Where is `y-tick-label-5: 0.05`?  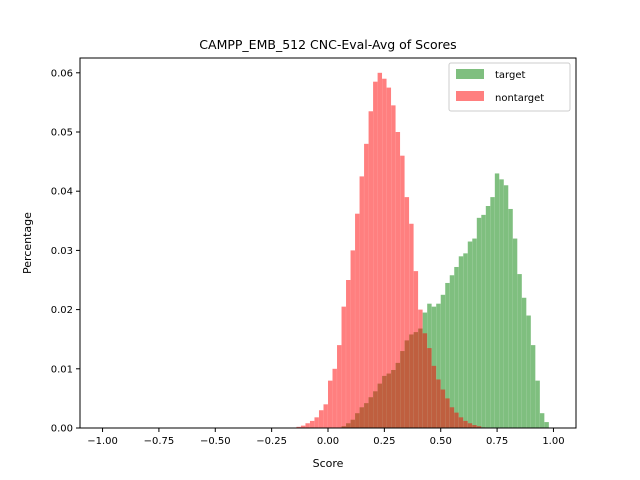 y-tick-label-5: 0.05 is located at coordinates (62, 133).